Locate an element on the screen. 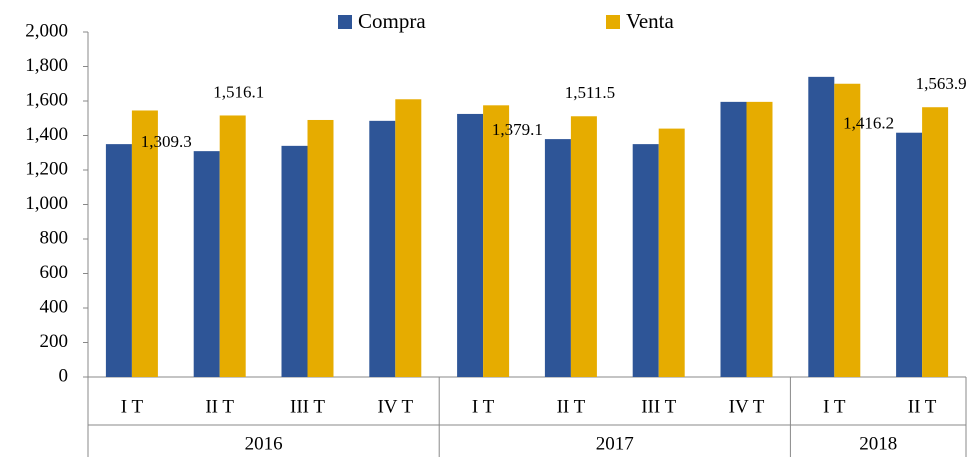  value-label: 1,516.1 is located at coordinates (238, 91).